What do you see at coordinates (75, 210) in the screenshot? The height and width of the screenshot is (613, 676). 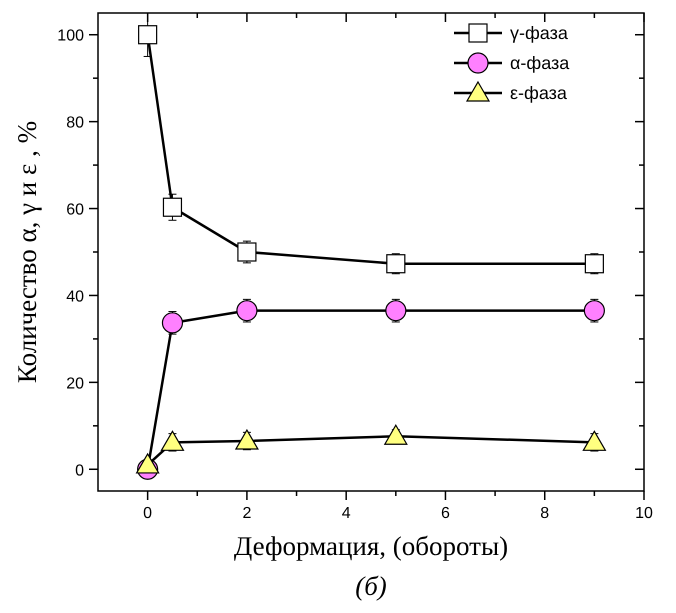 I see `y-tick-label: 60` at bounding box center [75, 210].